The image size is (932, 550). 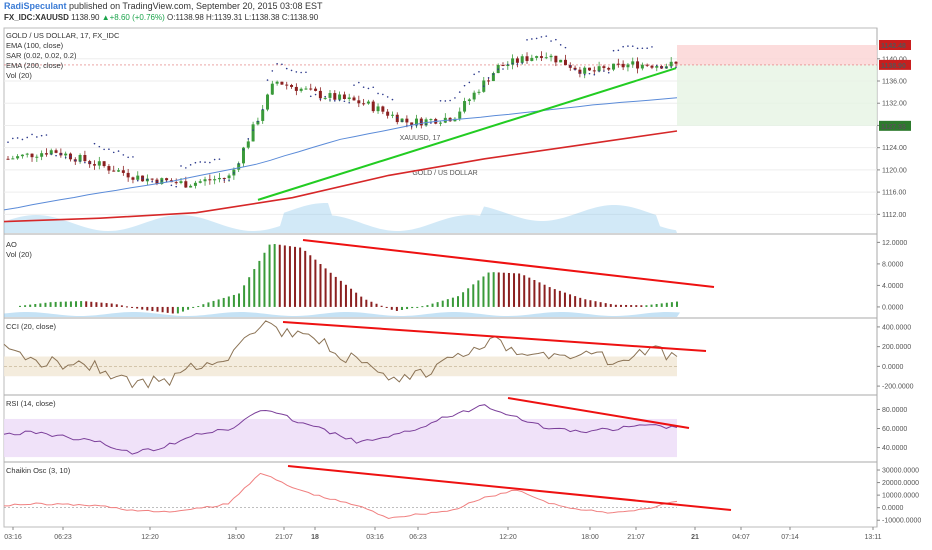 What do you see at coordinates (31, 326) in the screenshot?
I see `legend-cci: CCI (20, close)` at bounding box center [31, 326].